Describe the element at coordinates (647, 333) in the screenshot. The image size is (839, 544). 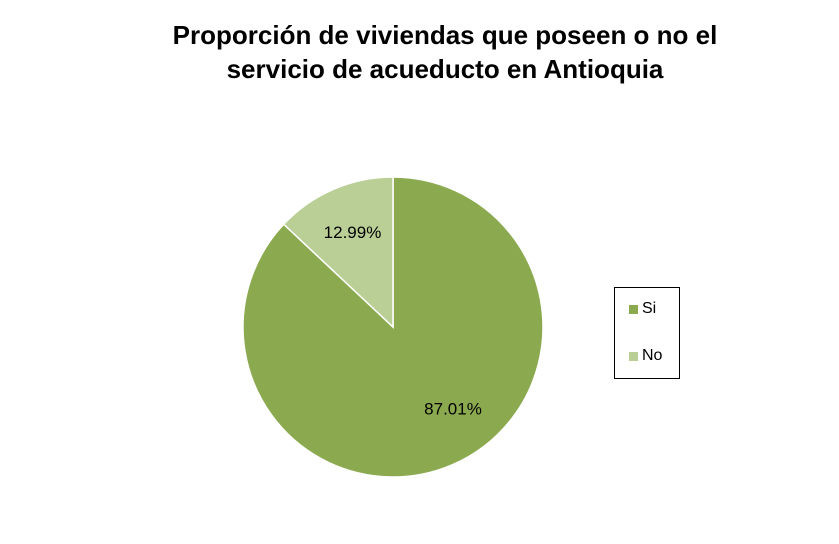
I see `legend: Si No` at that location.